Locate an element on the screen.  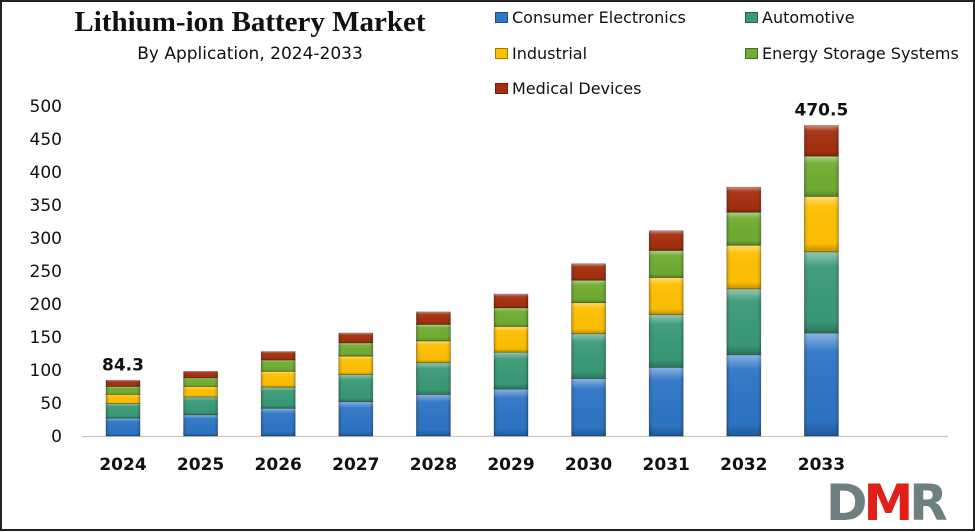
bar-stack-2028 is located at coordinates (433, 374).